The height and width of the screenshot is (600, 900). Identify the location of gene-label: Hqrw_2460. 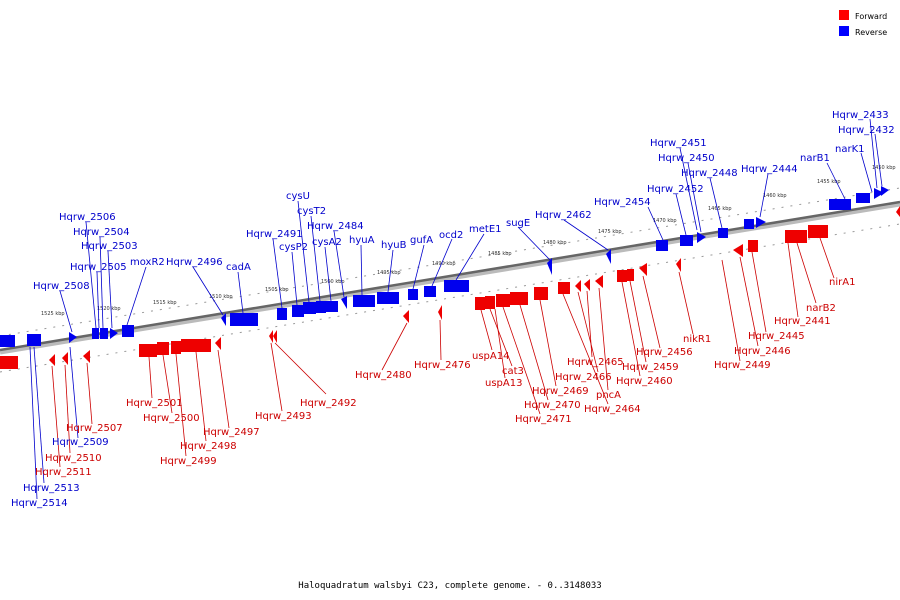
(644, 381).